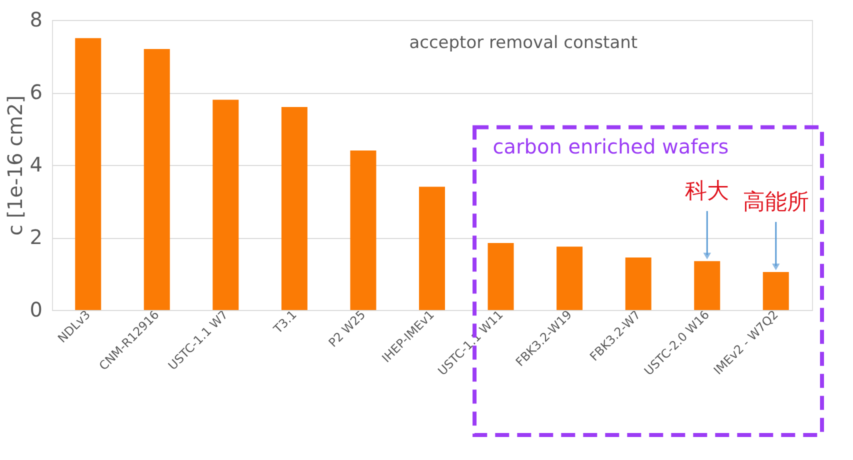 This screenshot has width=853, height=460. Describe the element at coordinates (36, 20) in the screenshot. I see `y-tick-label: 8` at that location.